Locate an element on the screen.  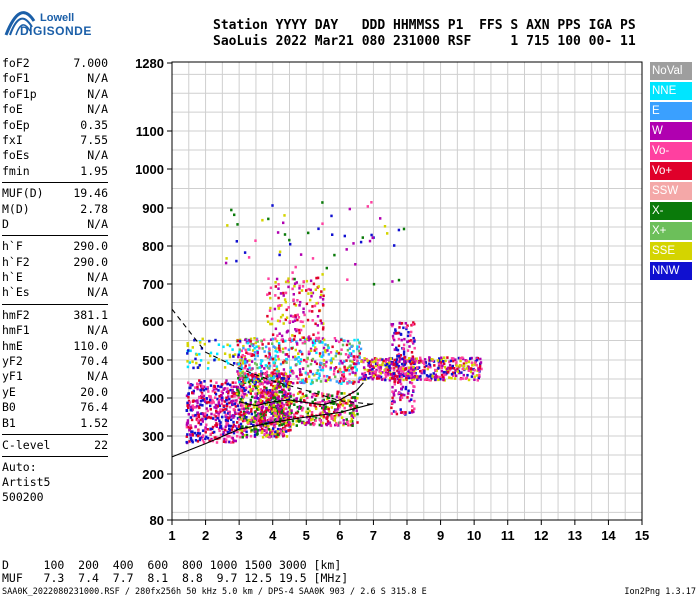
legend-item: Vo- is located at coordinates (671, 151).